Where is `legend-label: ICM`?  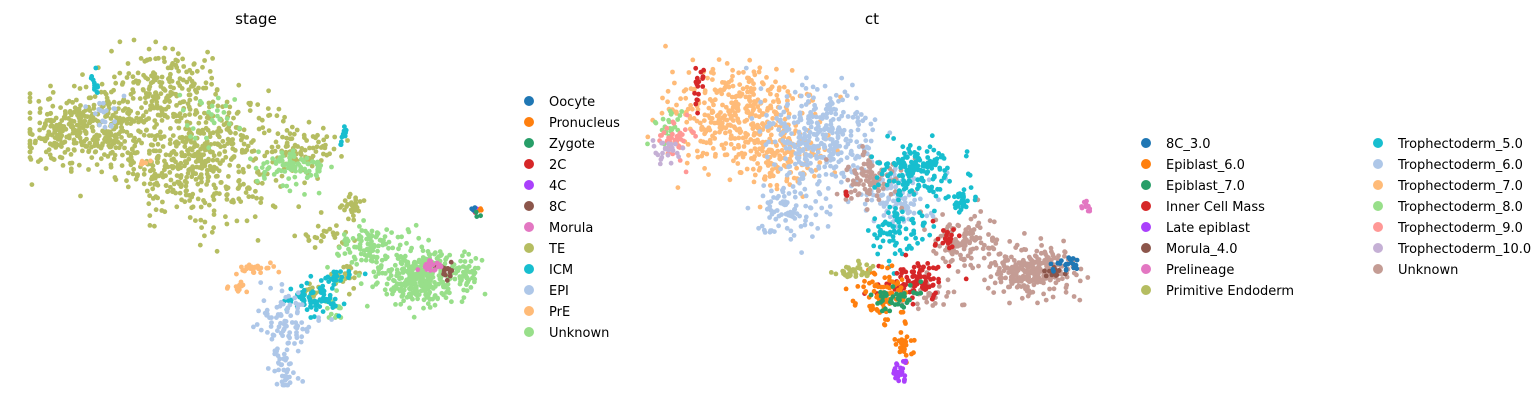
legend-label: ICM is located at coordinates (561, 270).